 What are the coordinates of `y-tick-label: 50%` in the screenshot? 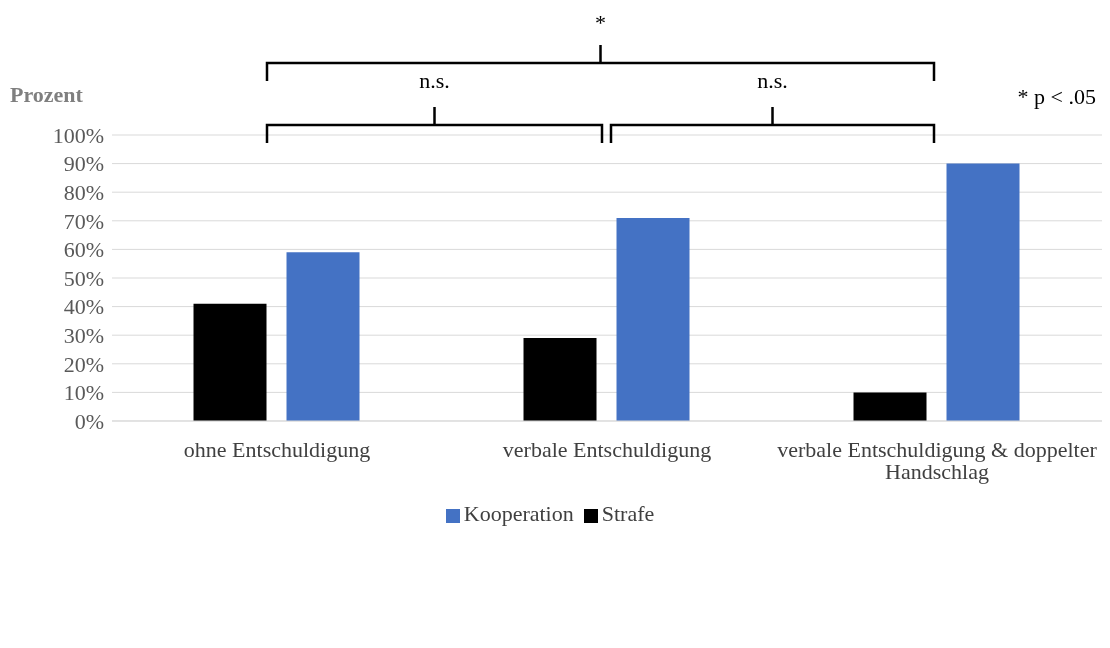 It's located at (83, 278).